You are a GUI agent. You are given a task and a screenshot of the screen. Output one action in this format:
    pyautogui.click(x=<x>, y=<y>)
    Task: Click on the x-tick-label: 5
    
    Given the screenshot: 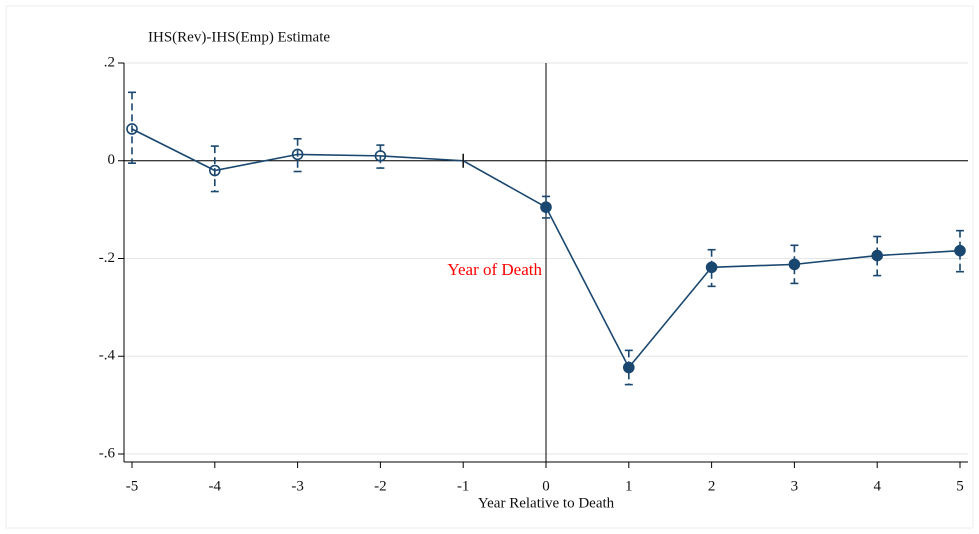 What is the action you would take?
    pyautogui.click(x=960, y=486)
    